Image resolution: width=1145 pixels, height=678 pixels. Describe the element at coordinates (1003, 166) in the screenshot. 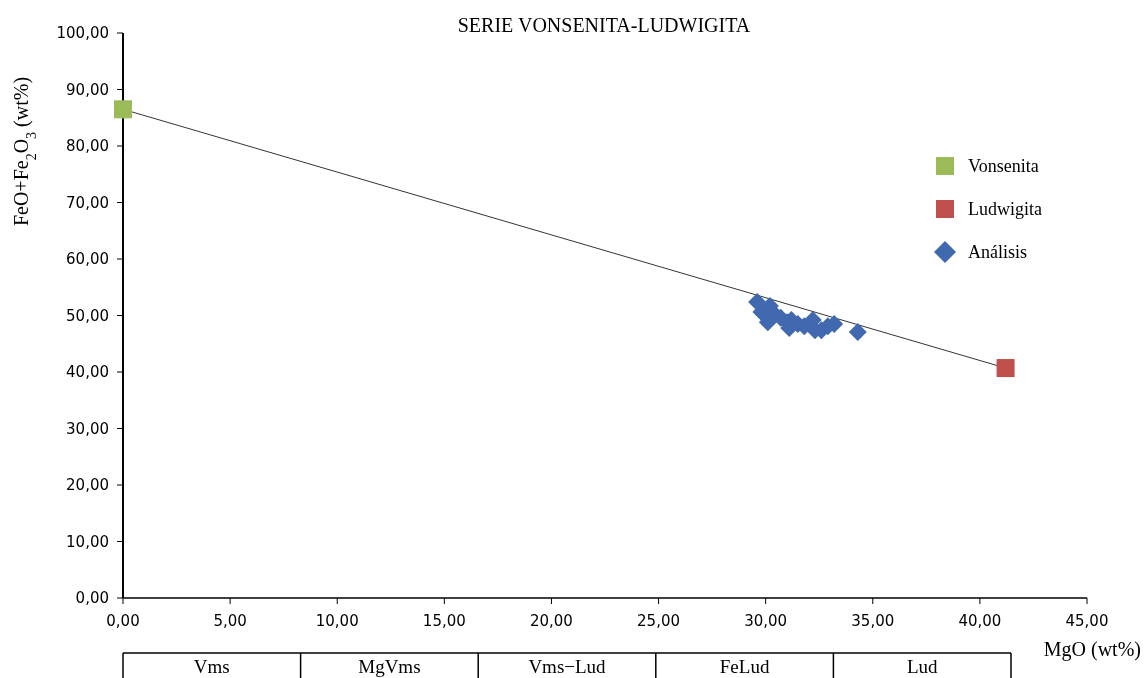

I see `legend-label: Vonsenita` at that location.